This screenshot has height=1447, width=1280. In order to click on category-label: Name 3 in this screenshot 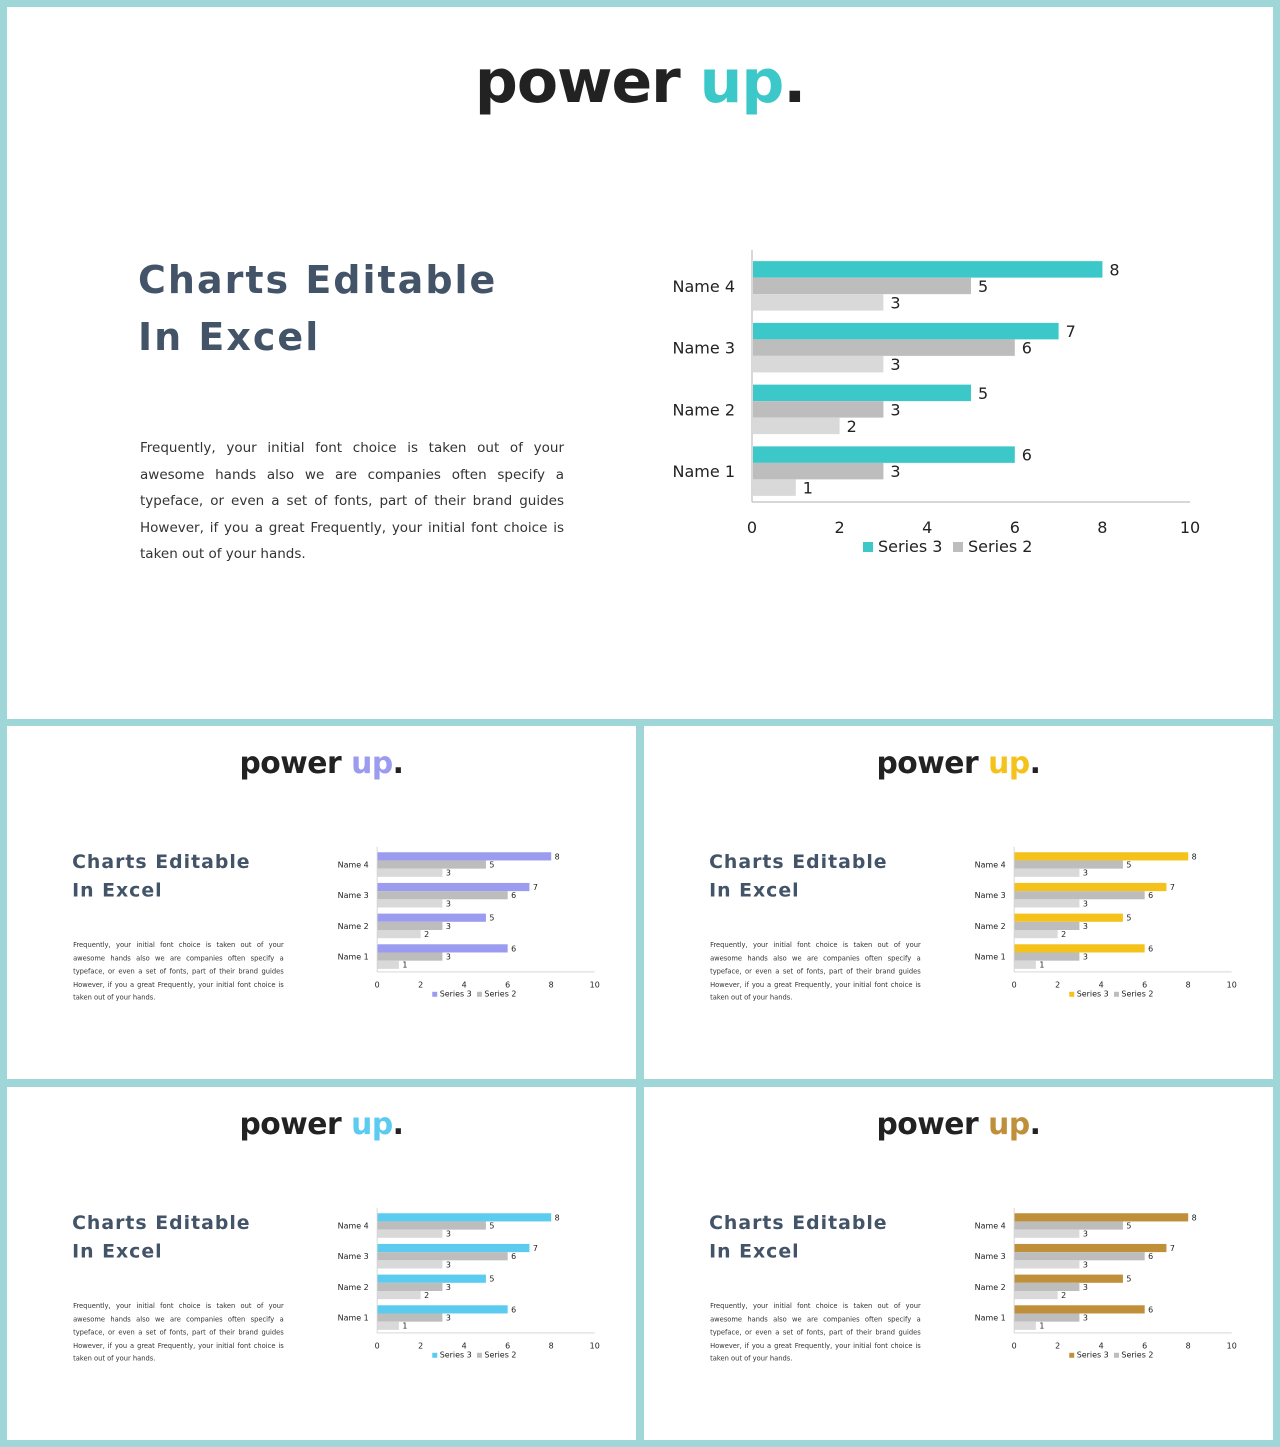, I will do `click(990, 1256)`.